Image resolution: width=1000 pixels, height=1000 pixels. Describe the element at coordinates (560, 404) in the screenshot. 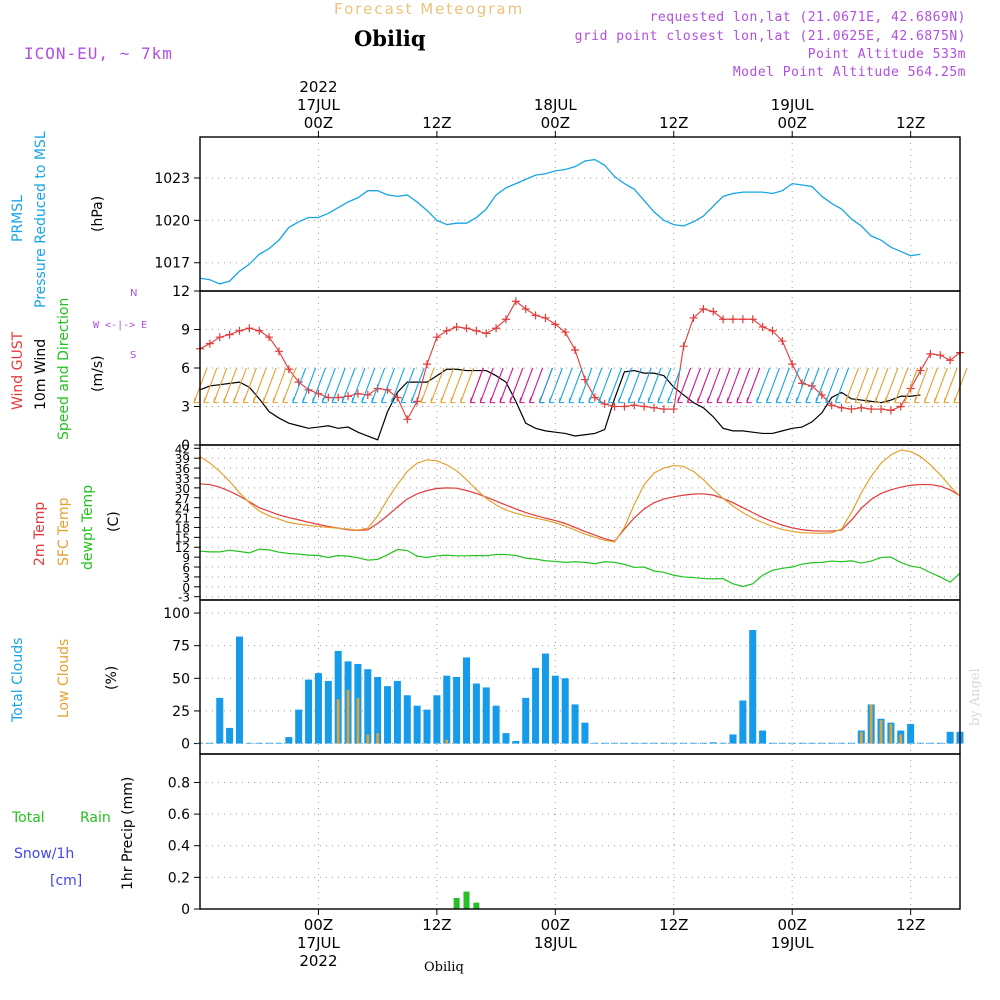

I see `wind10m-line` at that location.